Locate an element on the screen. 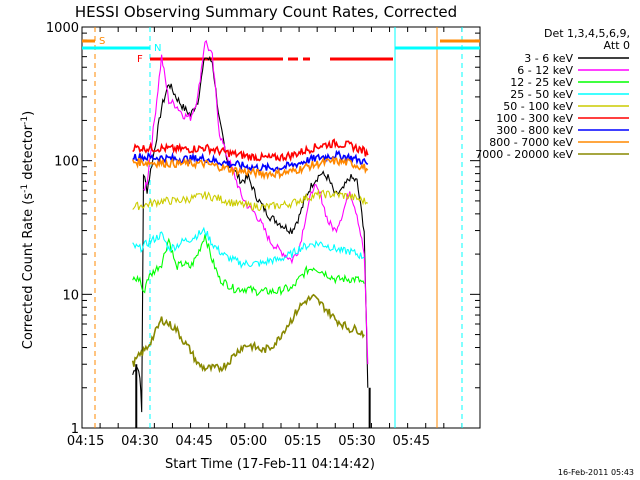 The height and width of the screenshot is (480, 640). legend-title-line-2: Att 0 is located at coordinates (617, 45).